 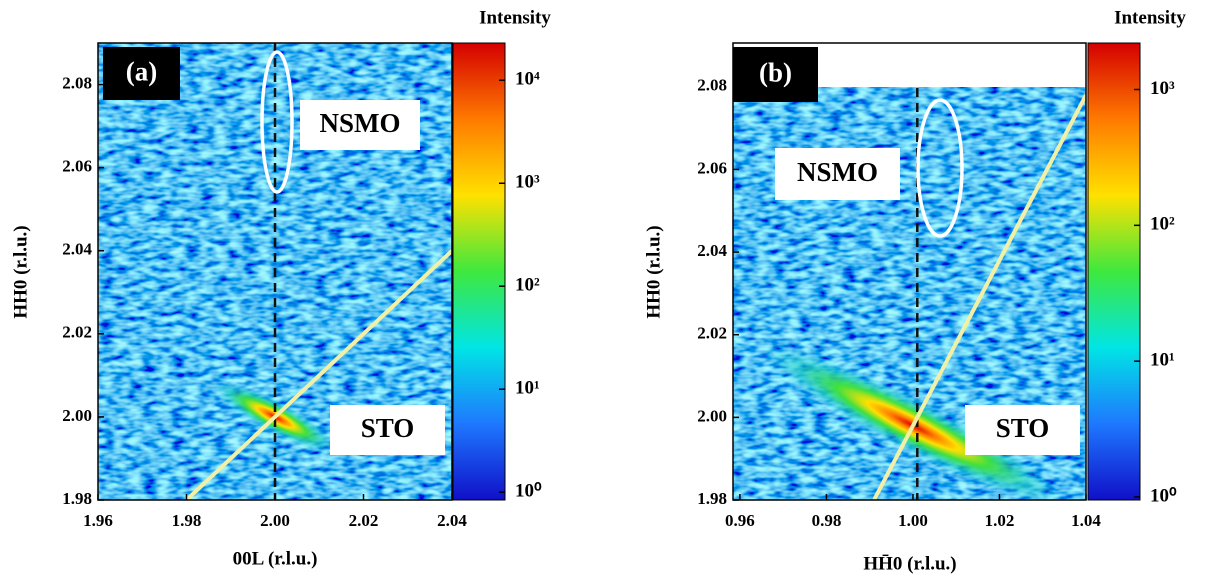 What do you see at coordinates (827, 520) in the screenshot?
I see `x-tick-label: 0.98` at bounding box center [827, 520].